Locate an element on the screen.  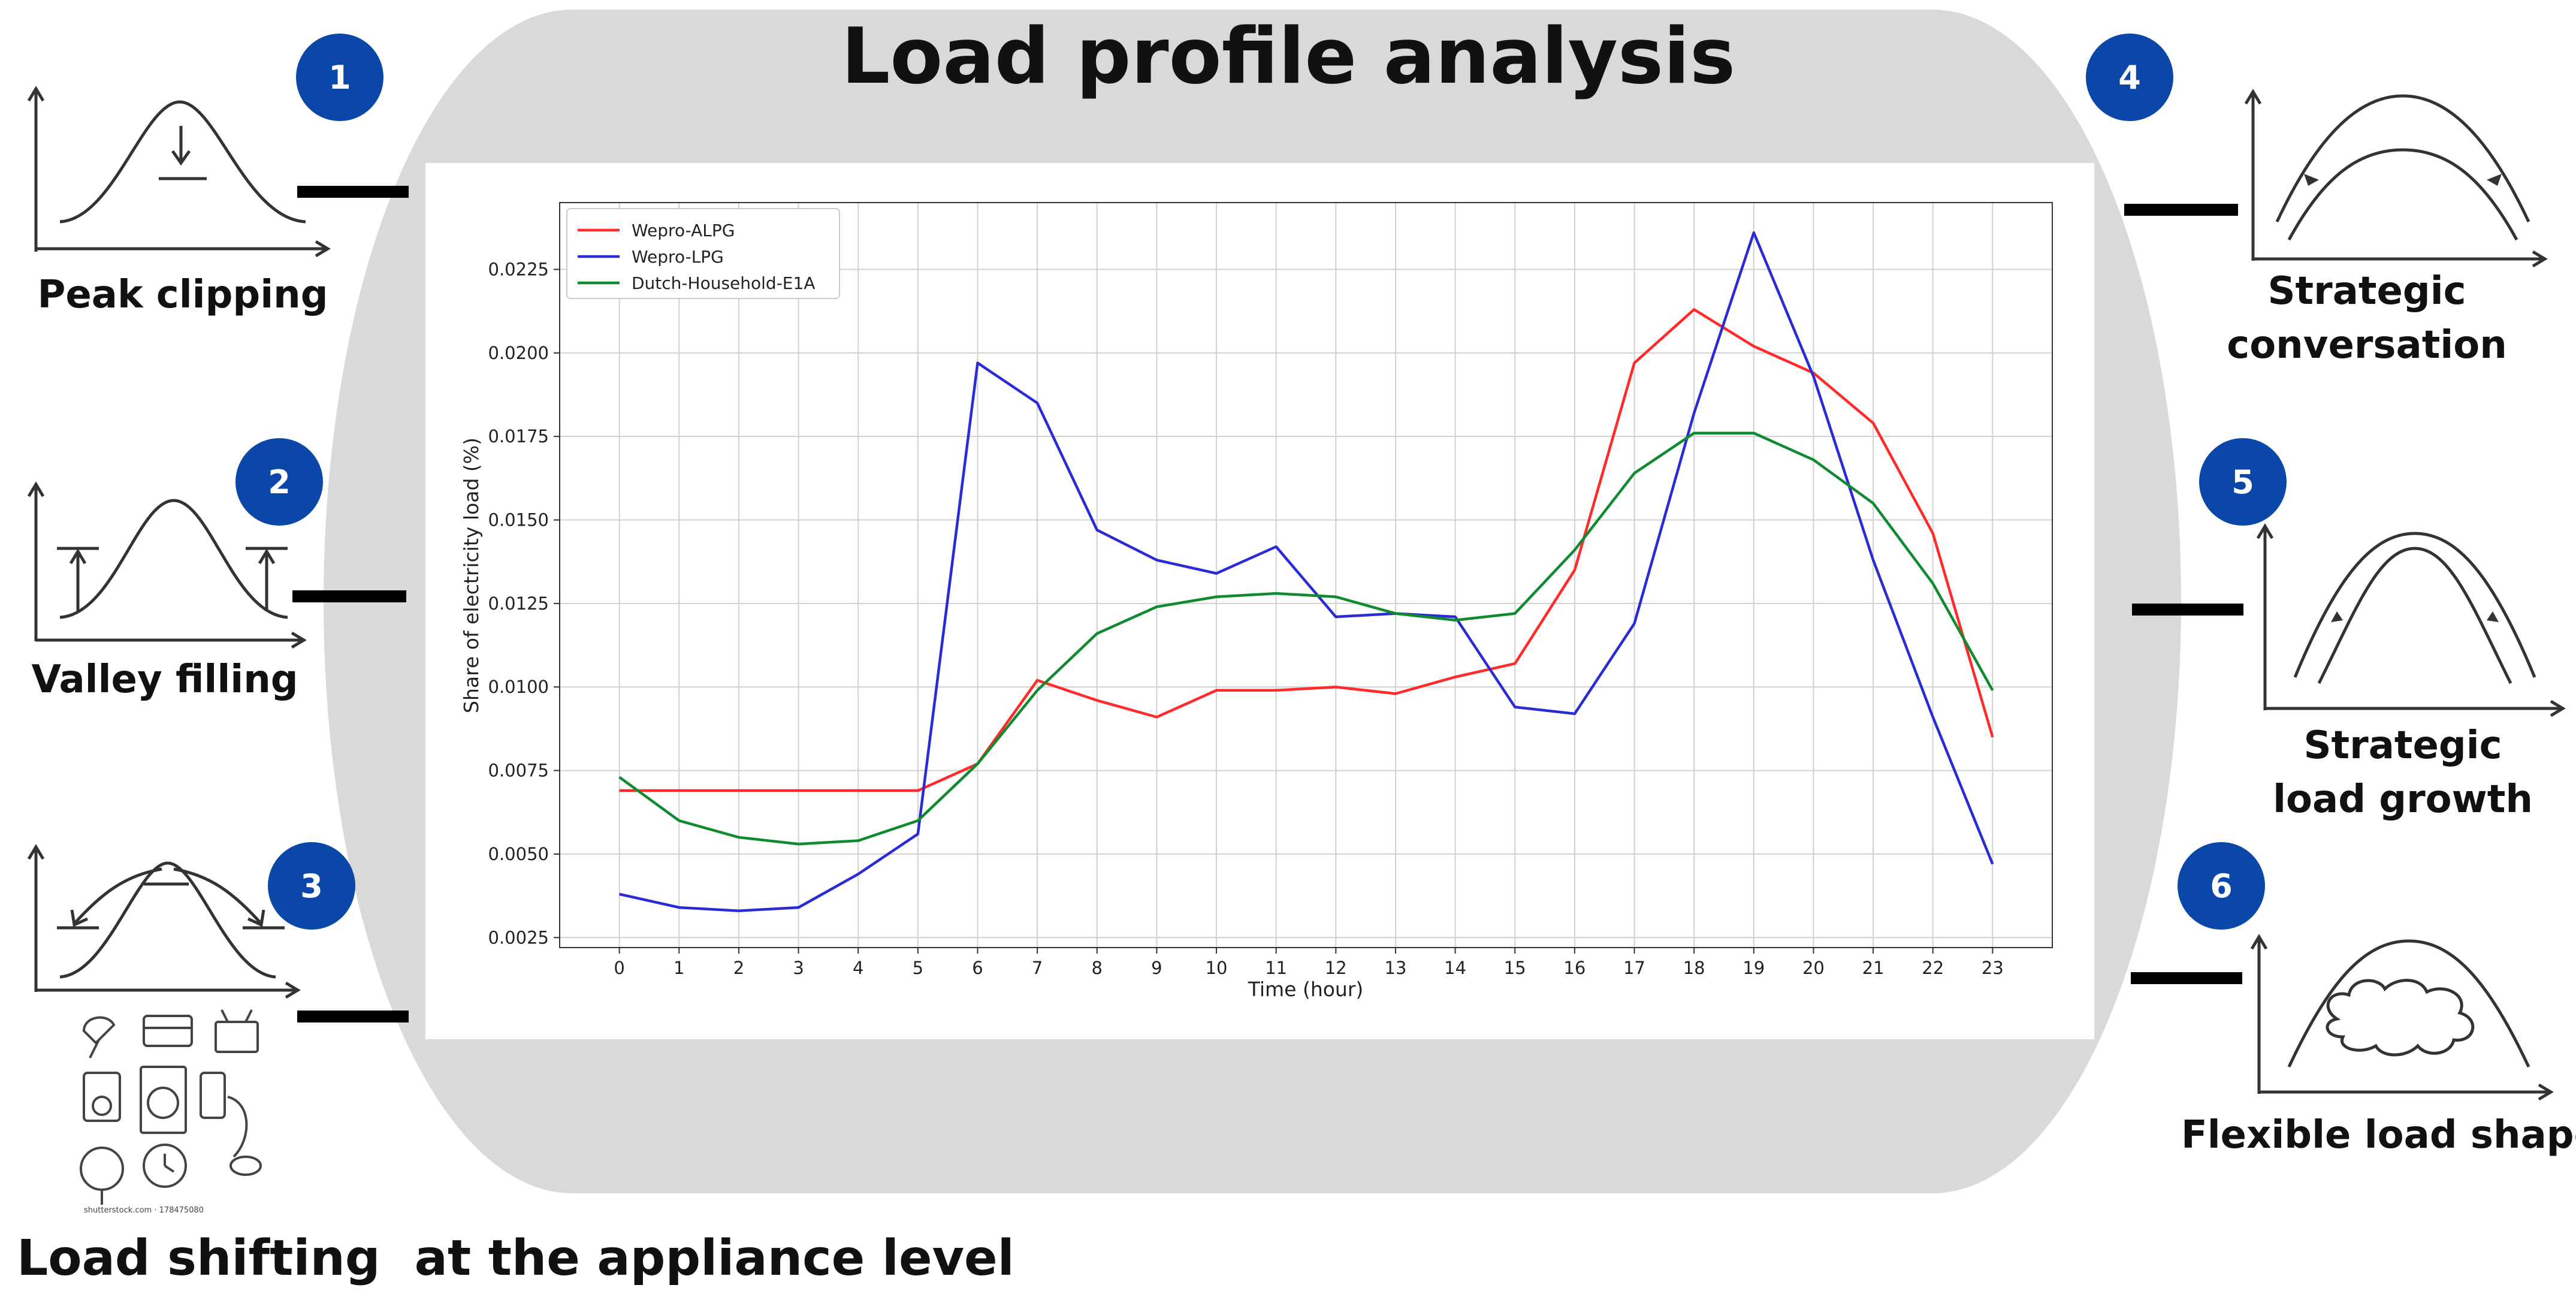
legend-box is located at coordinates (703, 253).